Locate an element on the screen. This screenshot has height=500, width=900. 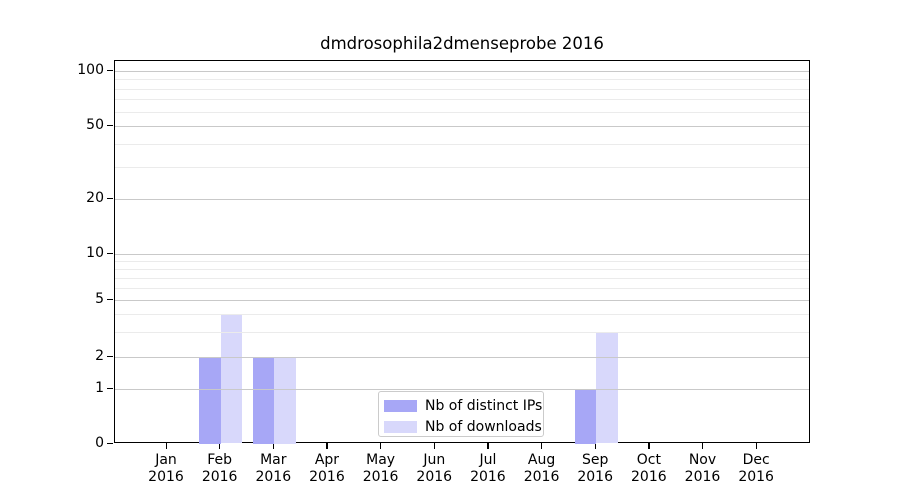
bar-downloads-sep is located at coordinates (607, 387).